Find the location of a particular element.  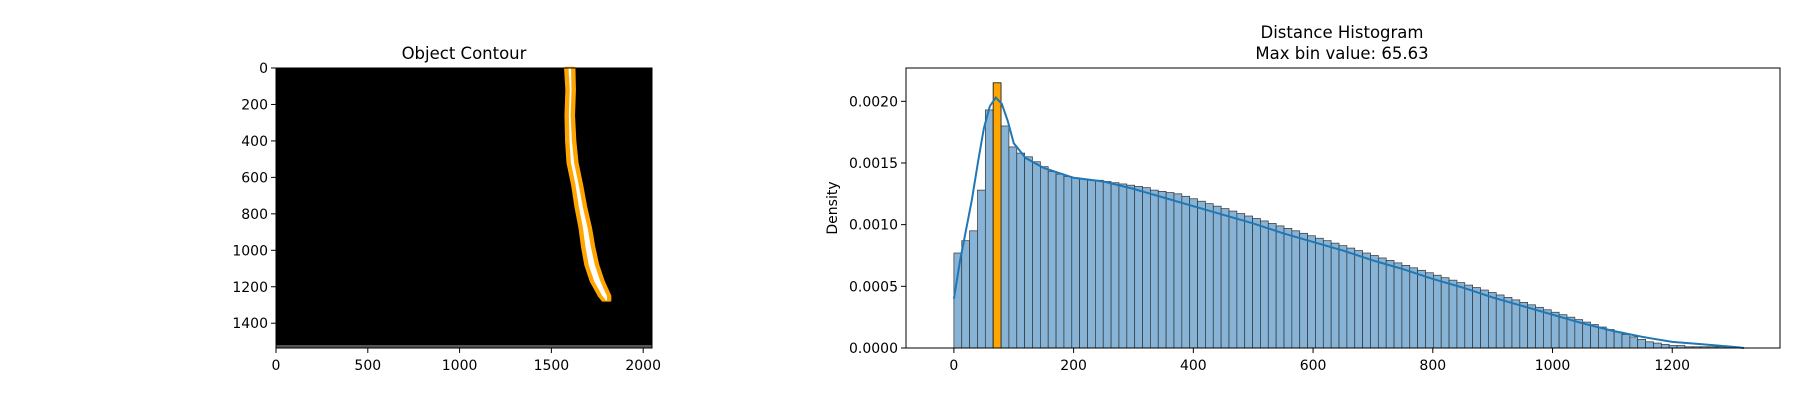

contour-y-tick-label: 400 is located at coordinates (254, 142).